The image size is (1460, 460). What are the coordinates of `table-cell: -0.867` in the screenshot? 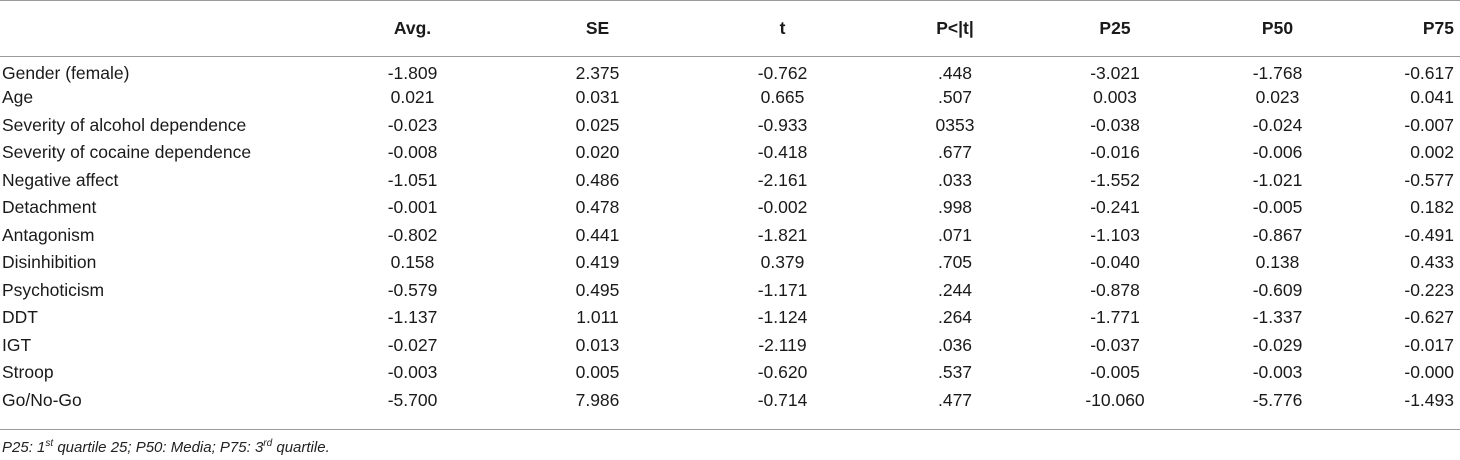 It's located at (1277, 234).